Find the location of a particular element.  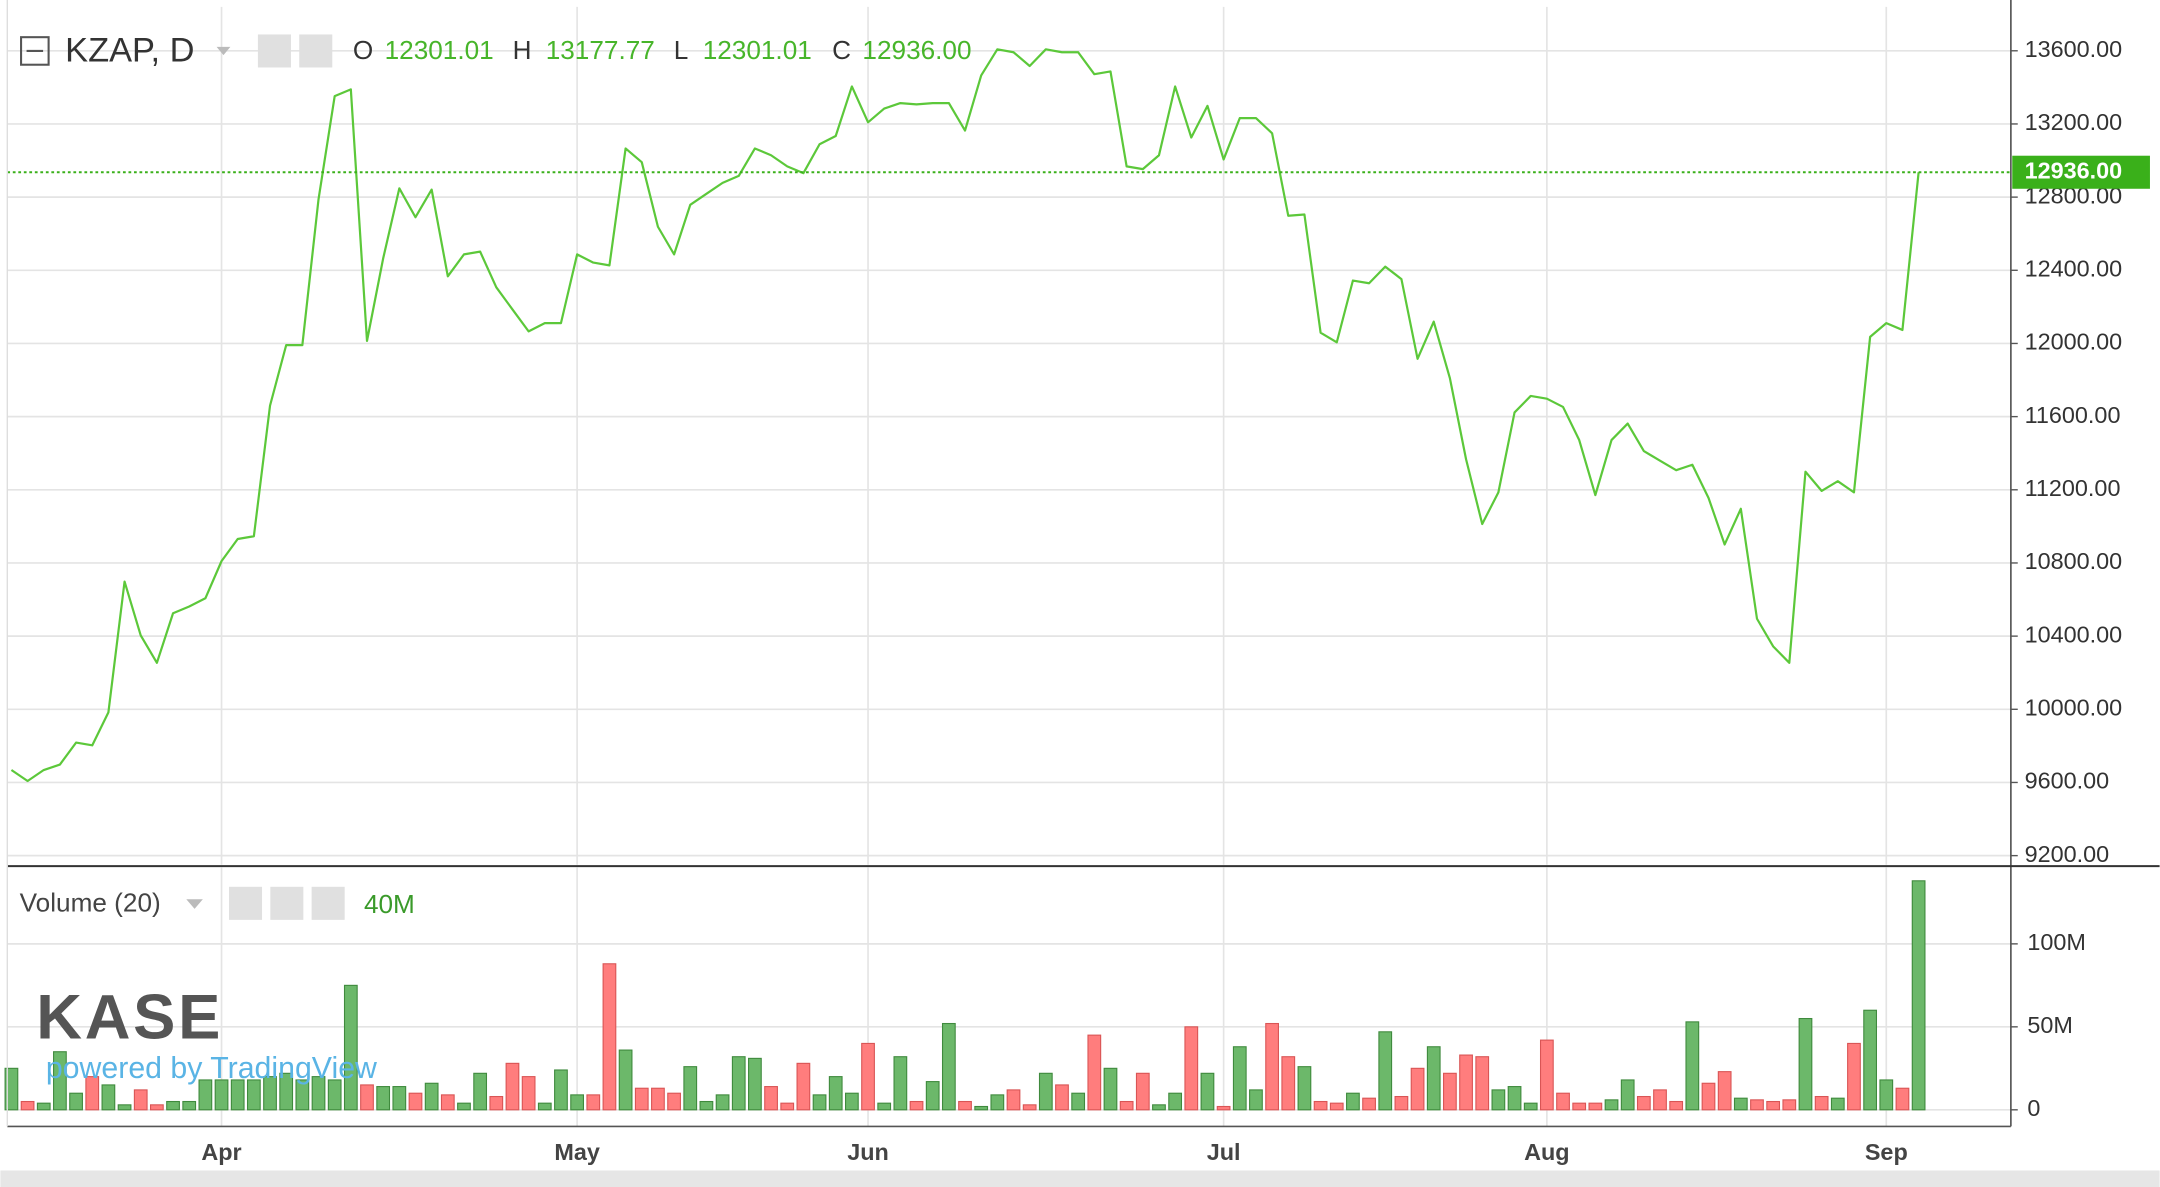

watermark-logo: KASE is located at coordinates (129, 1017).